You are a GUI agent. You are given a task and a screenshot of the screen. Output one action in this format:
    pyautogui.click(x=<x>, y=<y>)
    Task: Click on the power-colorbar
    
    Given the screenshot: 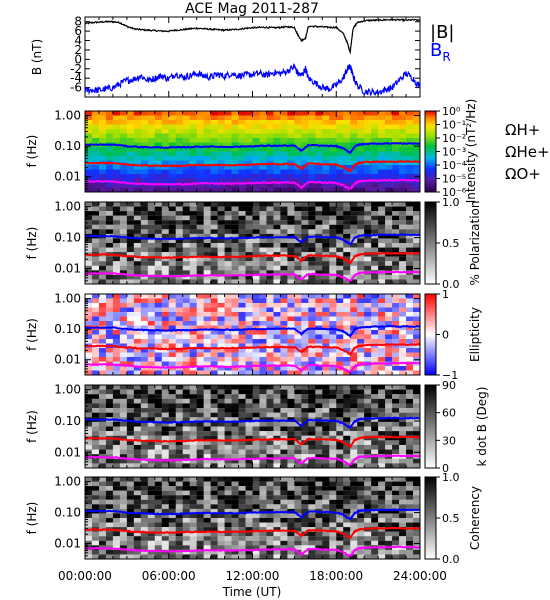 What is the action you would take?
    pyautogui.click(x=430, y=151)
    